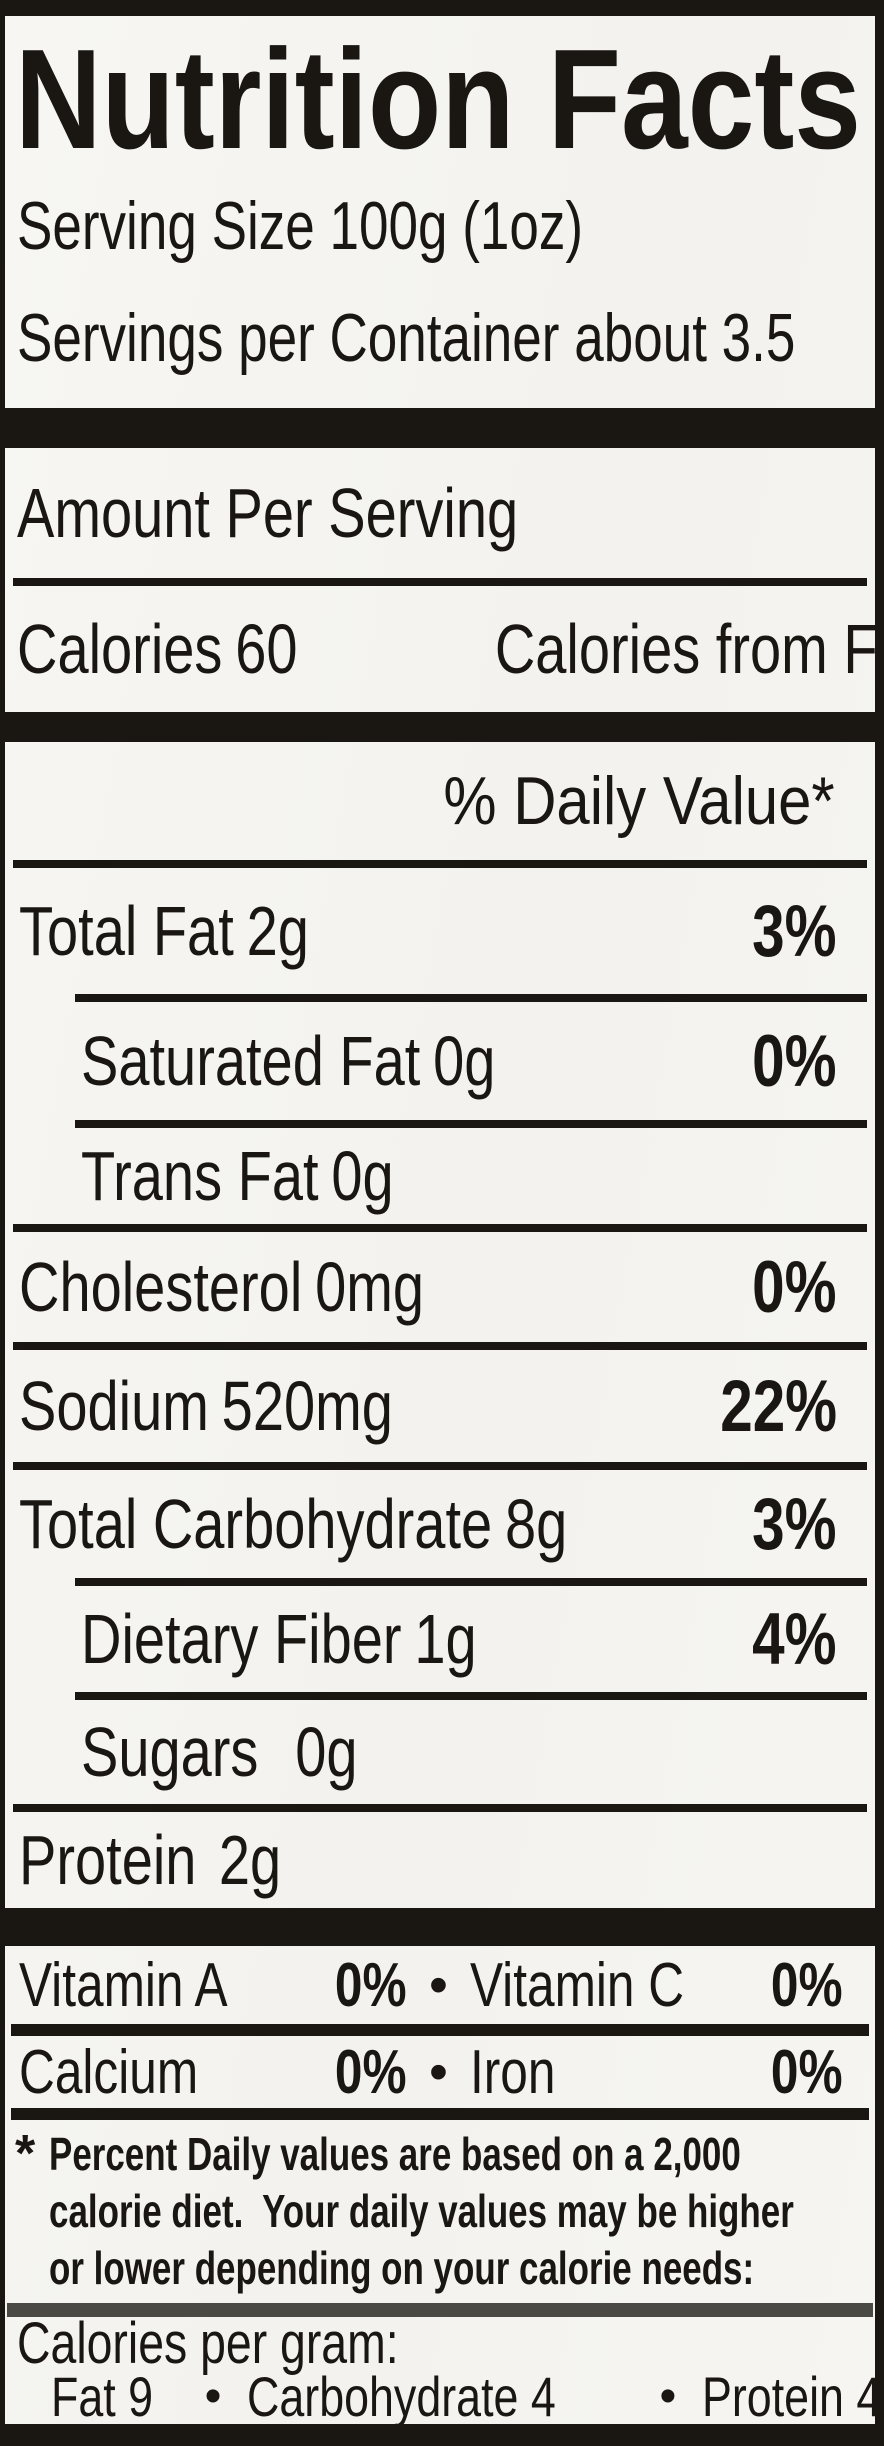 Image resolution: width=884 pixels, height=2446 pixels. Describe the element at coordinates (300, 226) in the screenshot. I see `serving-size-text: Serving Size 100g (1oz)` at that location.